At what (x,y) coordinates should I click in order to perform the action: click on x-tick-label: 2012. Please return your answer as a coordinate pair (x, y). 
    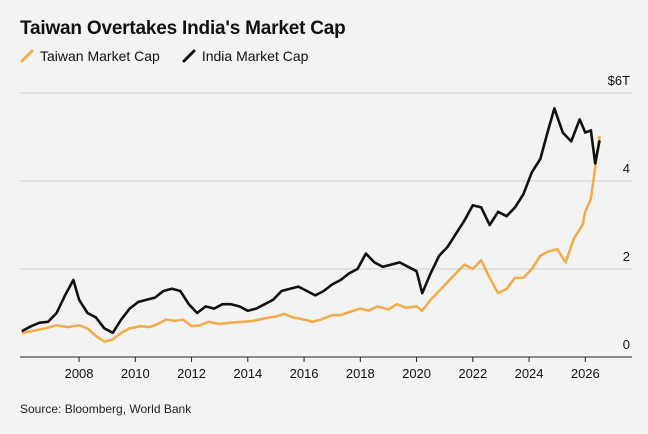
    Looking at the image, I should click on (191, 373).